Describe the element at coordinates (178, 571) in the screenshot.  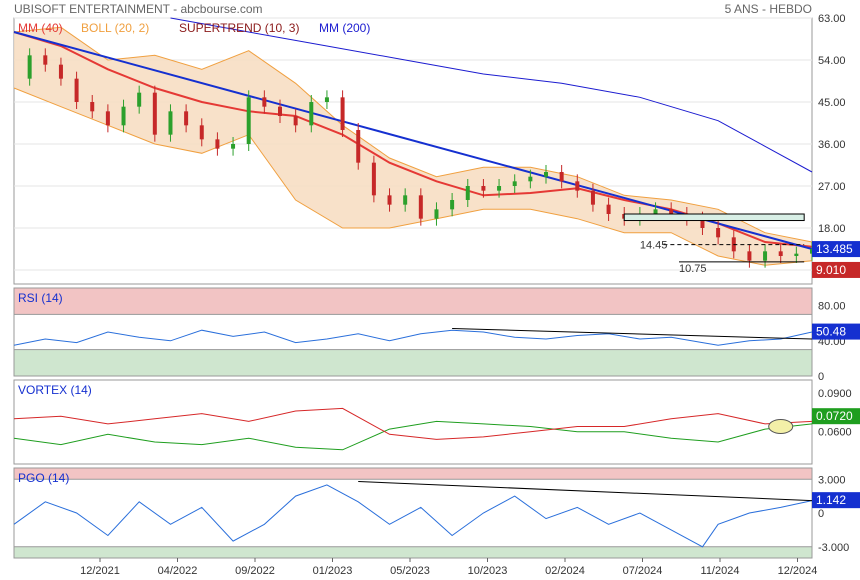
I see `x-tick-label: 04/2022` at that location.